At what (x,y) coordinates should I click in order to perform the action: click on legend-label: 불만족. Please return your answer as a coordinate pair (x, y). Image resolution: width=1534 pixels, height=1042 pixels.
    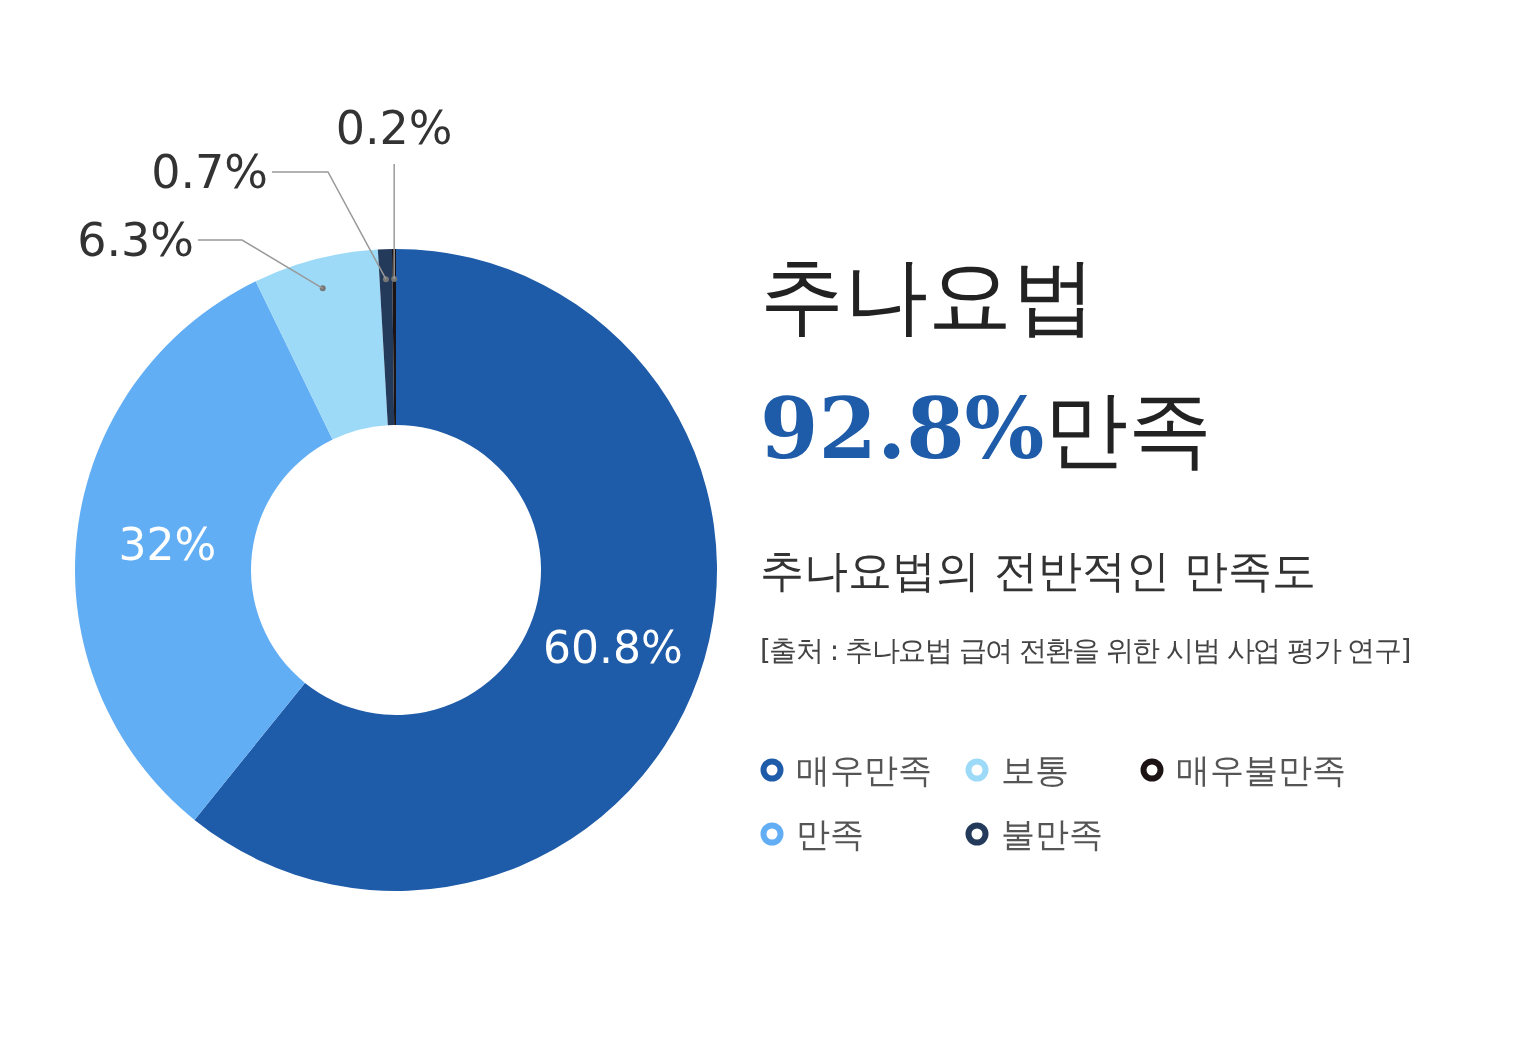
    Looking at the image, I should click on (1052, 834).